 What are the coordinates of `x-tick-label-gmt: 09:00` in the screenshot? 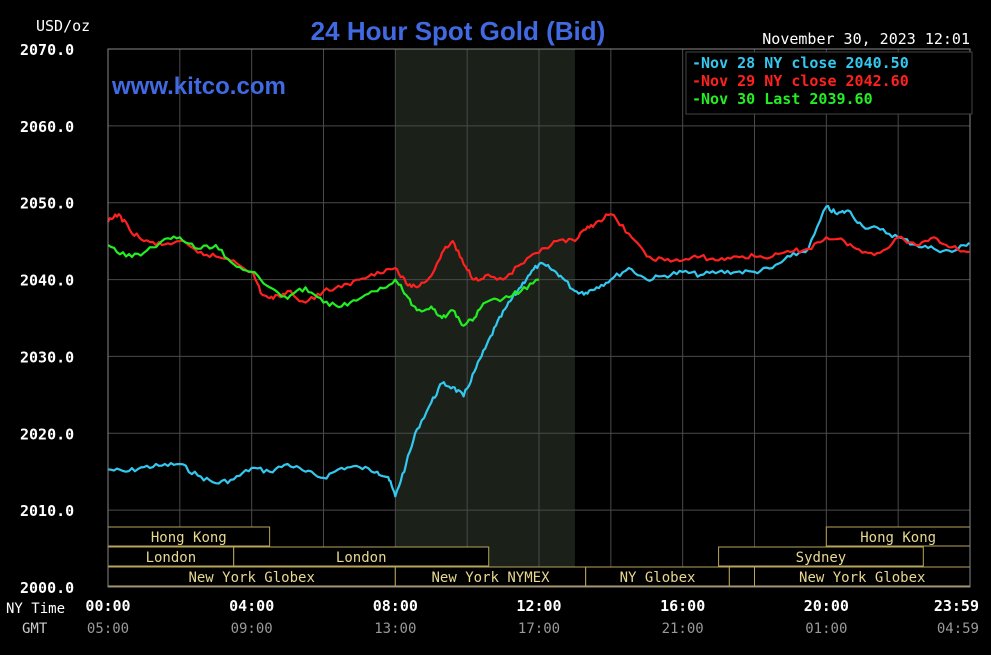 It's located at (252, 629).